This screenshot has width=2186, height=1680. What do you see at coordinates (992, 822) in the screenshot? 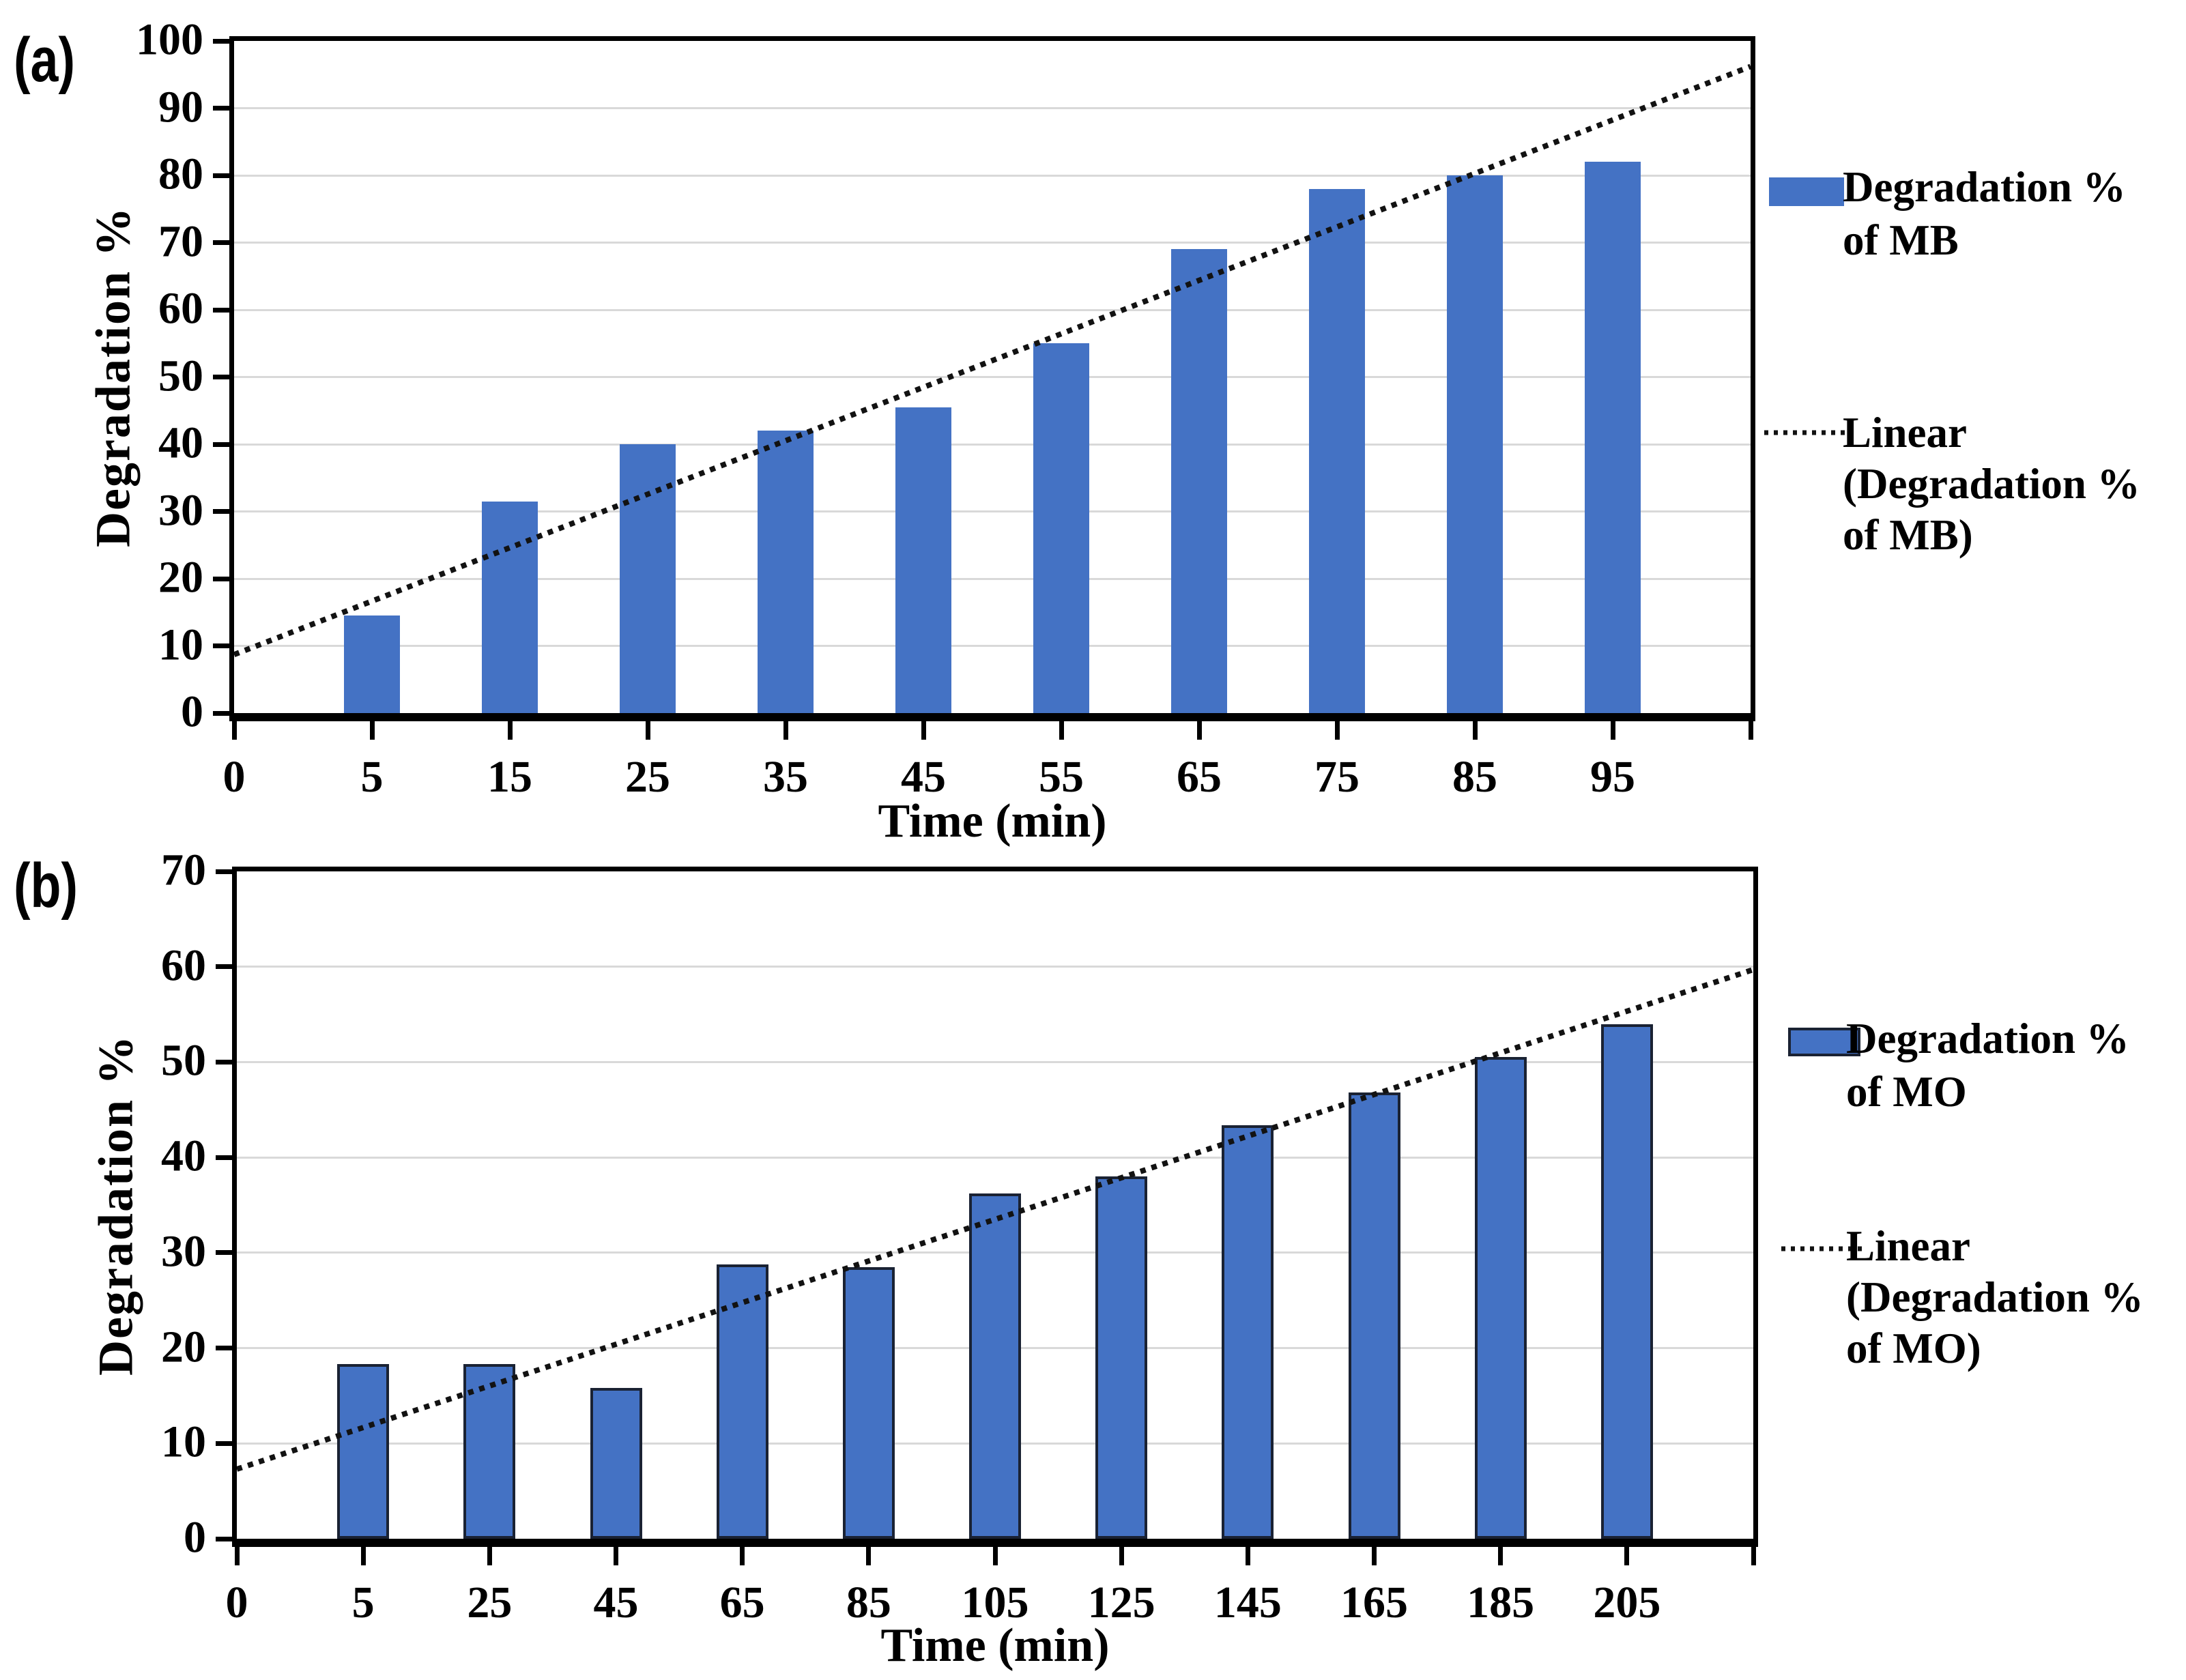
I see `panel-a-x-axis-title: Time (min)` at bounding box center [992, 822].